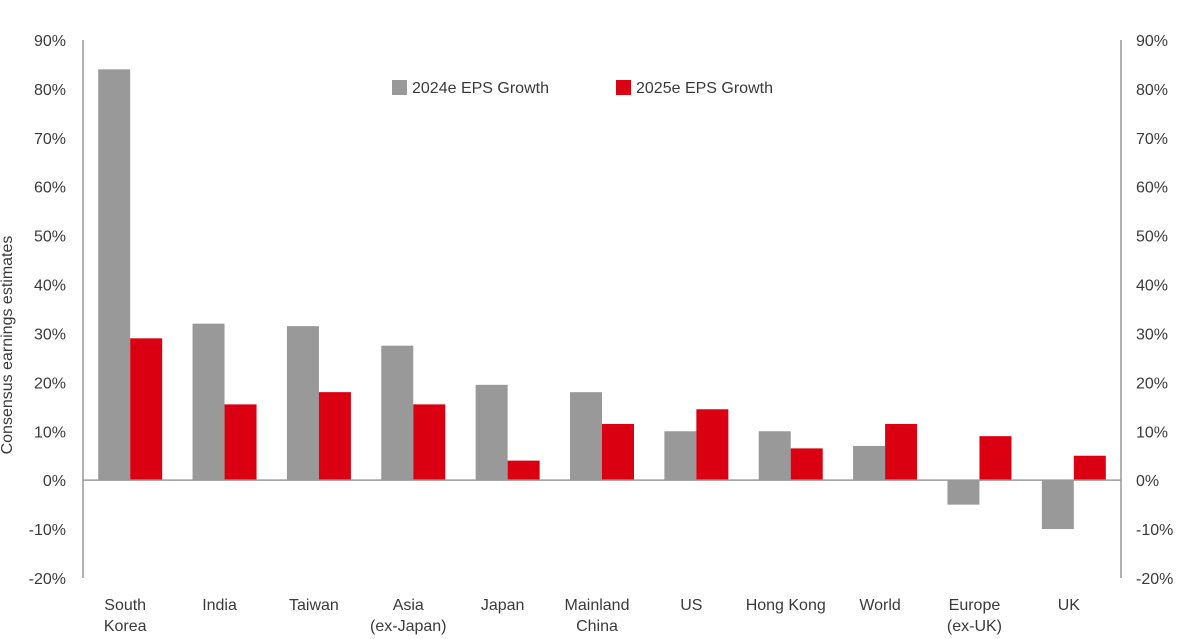 The image size is (1184, 639). Describe the element at coordinates (50, 334) in the screenshot. I see `y-tick-label-left: 30%` at that location.